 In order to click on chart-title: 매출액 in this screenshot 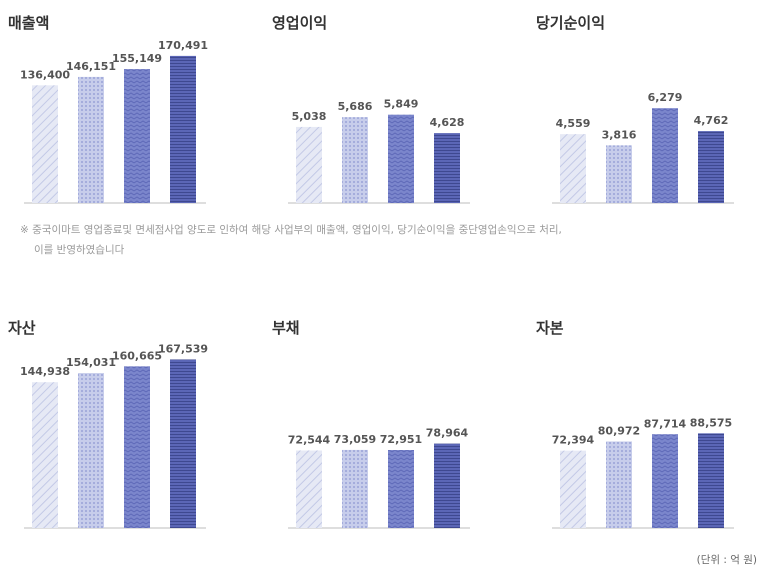, I will do `click(29, 23)`.